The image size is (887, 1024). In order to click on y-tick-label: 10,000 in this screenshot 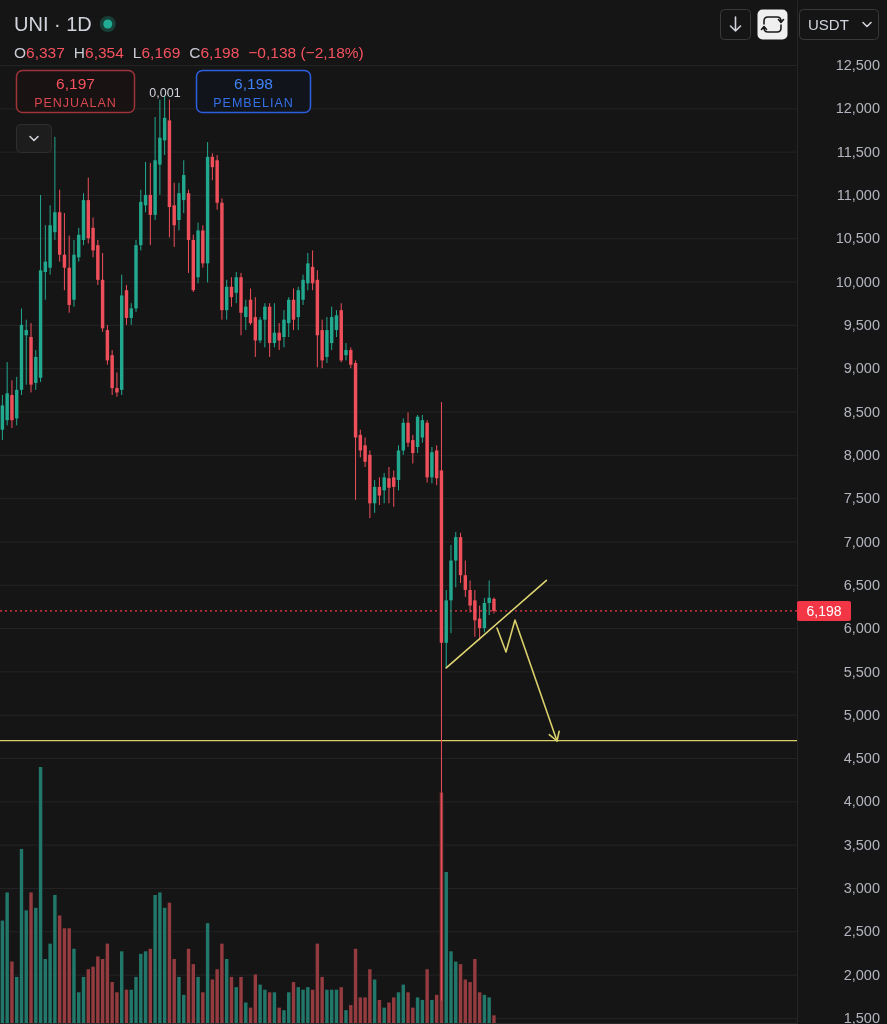, I will do `click(857, 281)`.